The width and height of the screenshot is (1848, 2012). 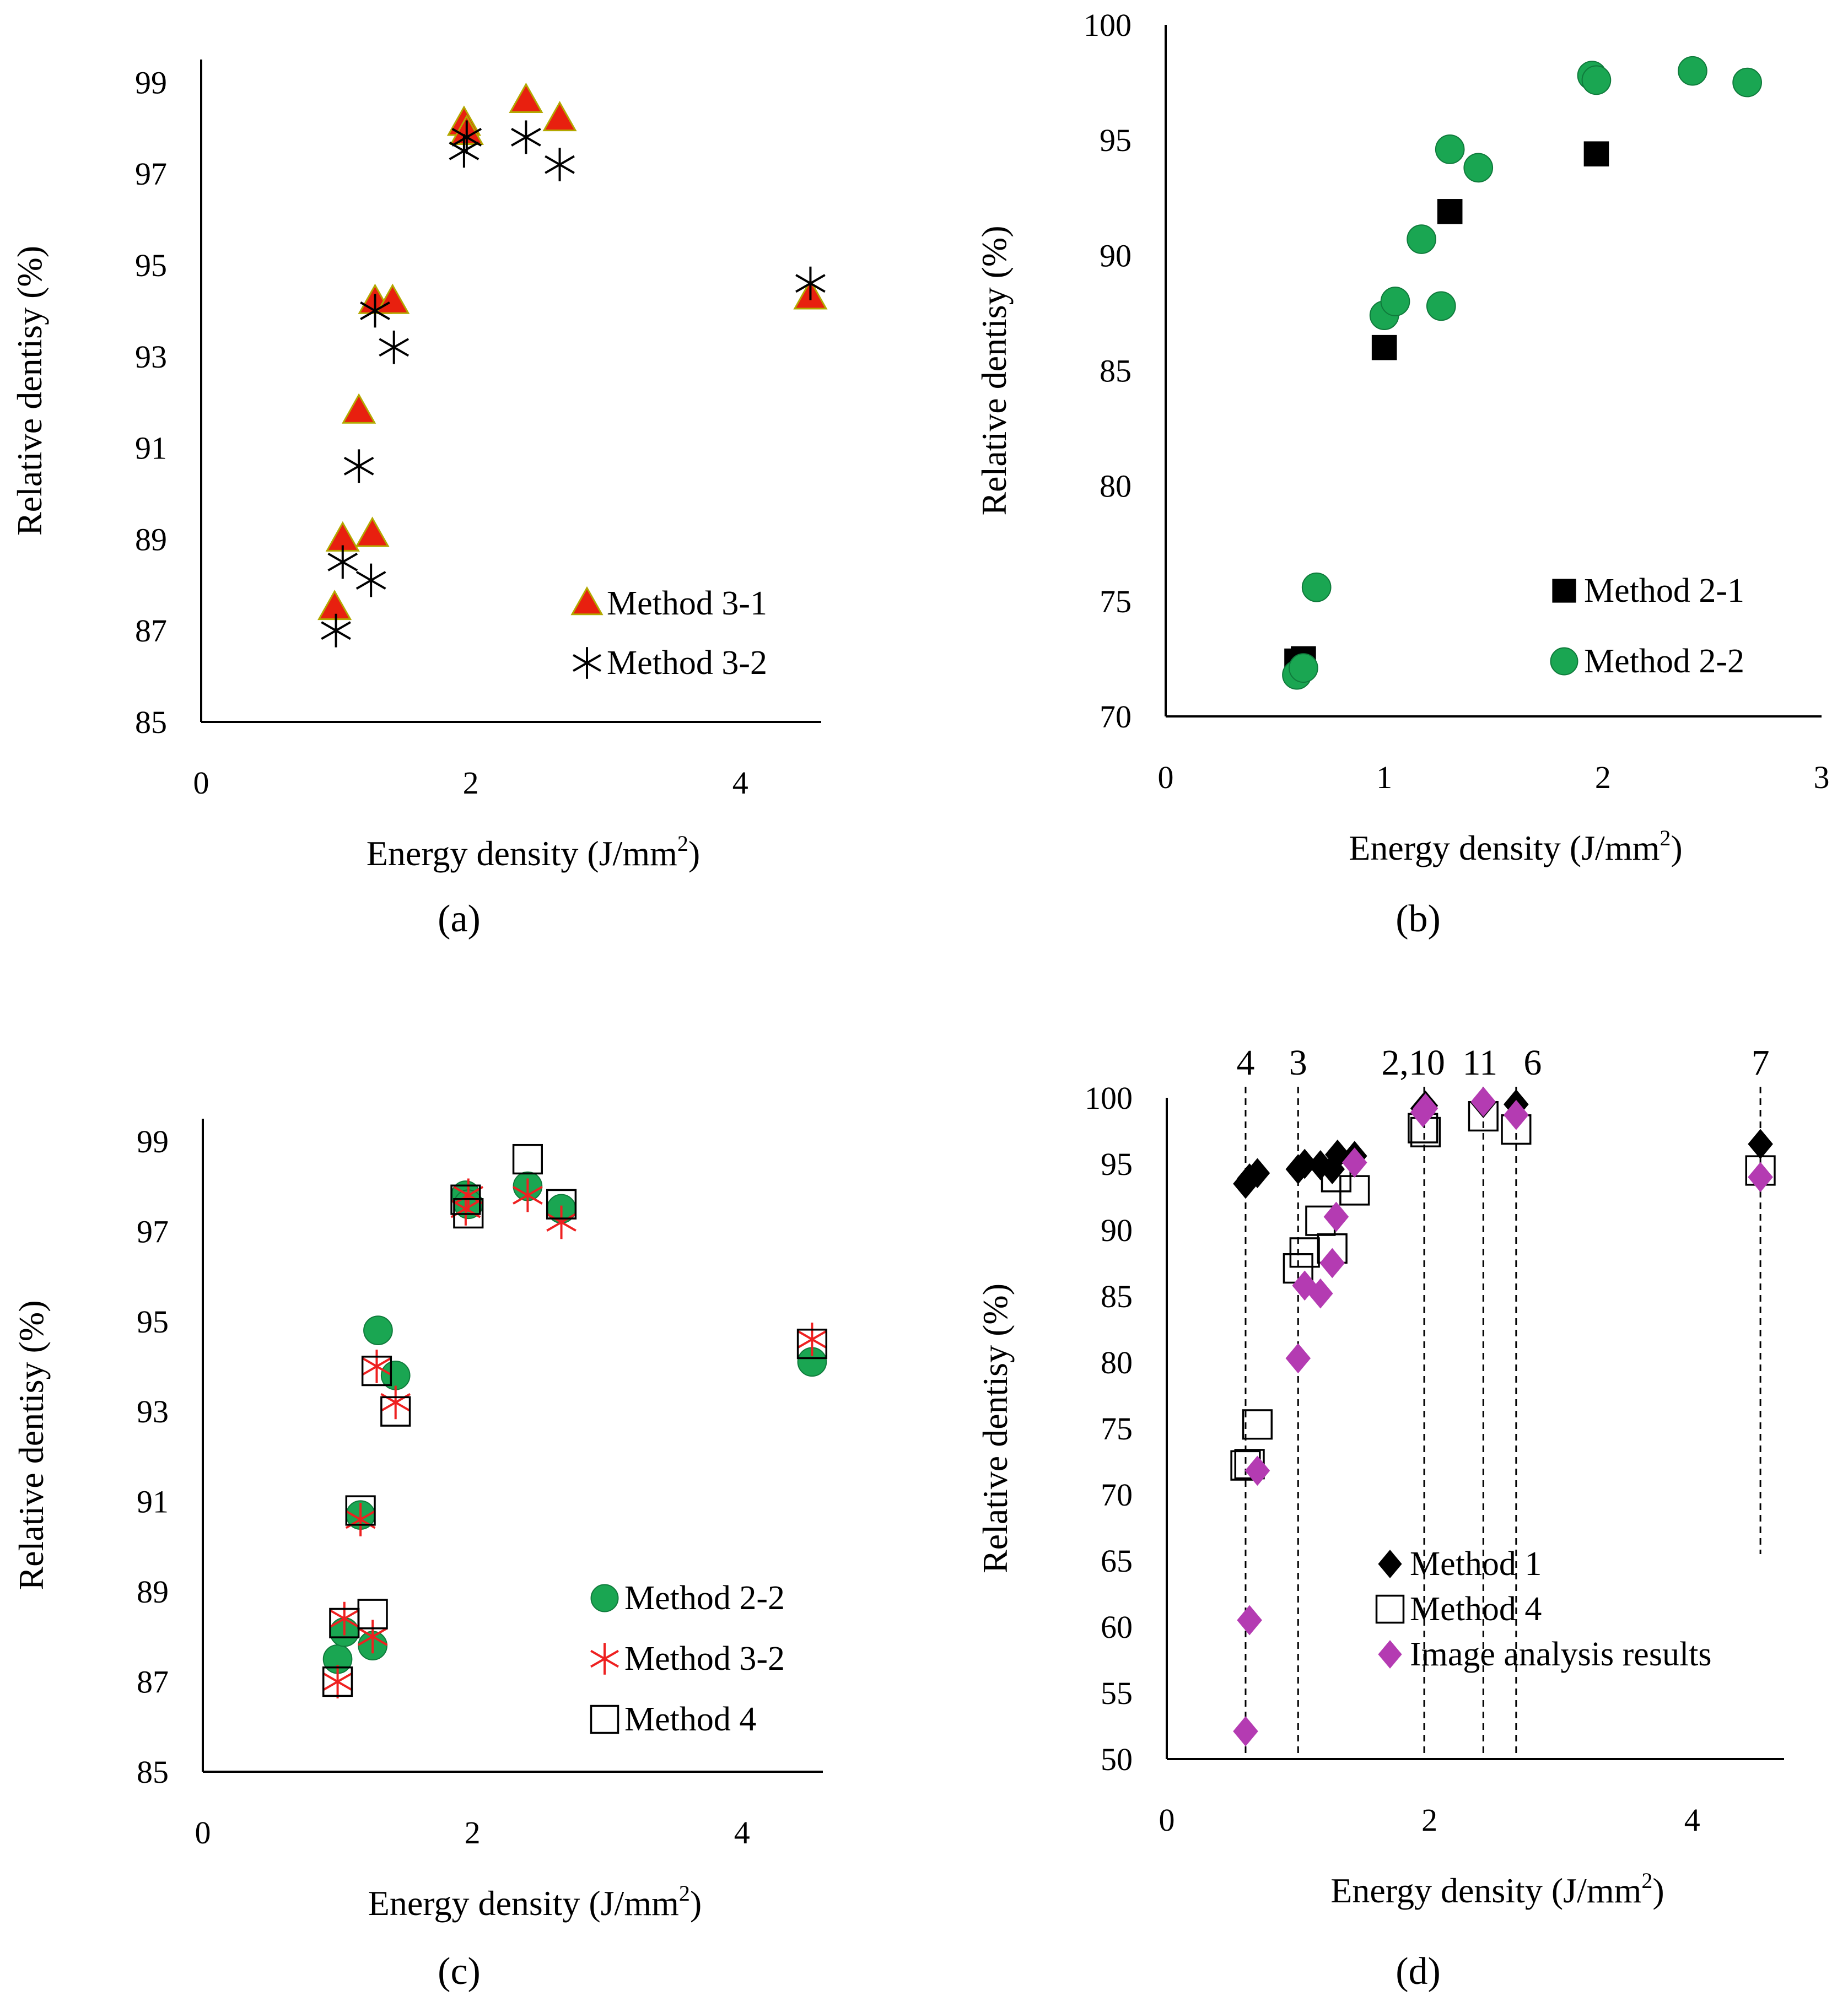 I want to click on guide-label: 3, so click(x=1298, y=1063).